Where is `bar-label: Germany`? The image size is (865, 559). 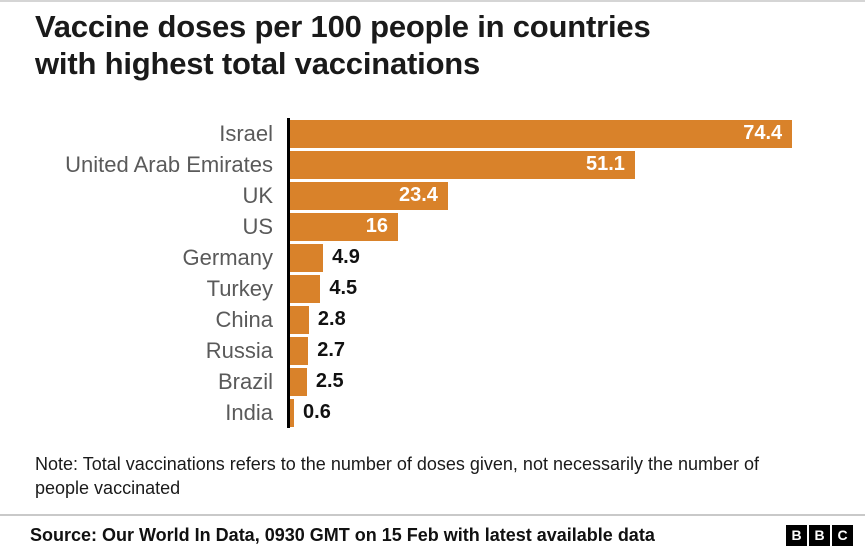
bar-label: Germany is located at coordinates (227, 257).